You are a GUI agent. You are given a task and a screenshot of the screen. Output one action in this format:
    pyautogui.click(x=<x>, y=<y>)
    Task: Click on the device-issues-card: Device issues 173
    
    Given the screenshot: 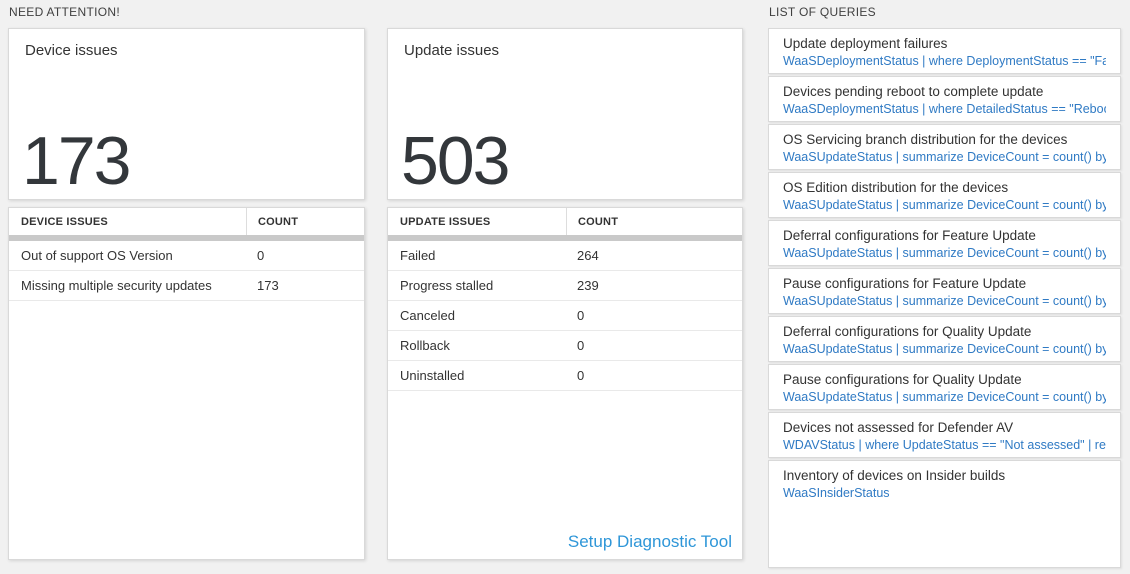 What is the action you would take?
    pyautogui.click(x=186, y=114)
    